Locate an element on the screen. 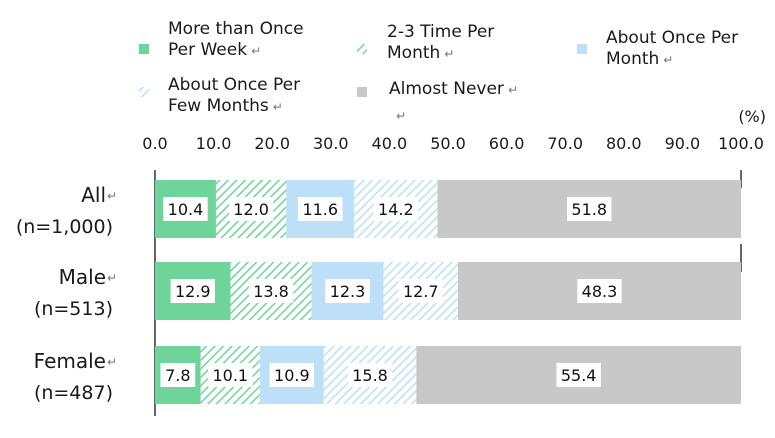 This screenshot has height=438, width=775. category-label: All is located at coordinates (93, 195).